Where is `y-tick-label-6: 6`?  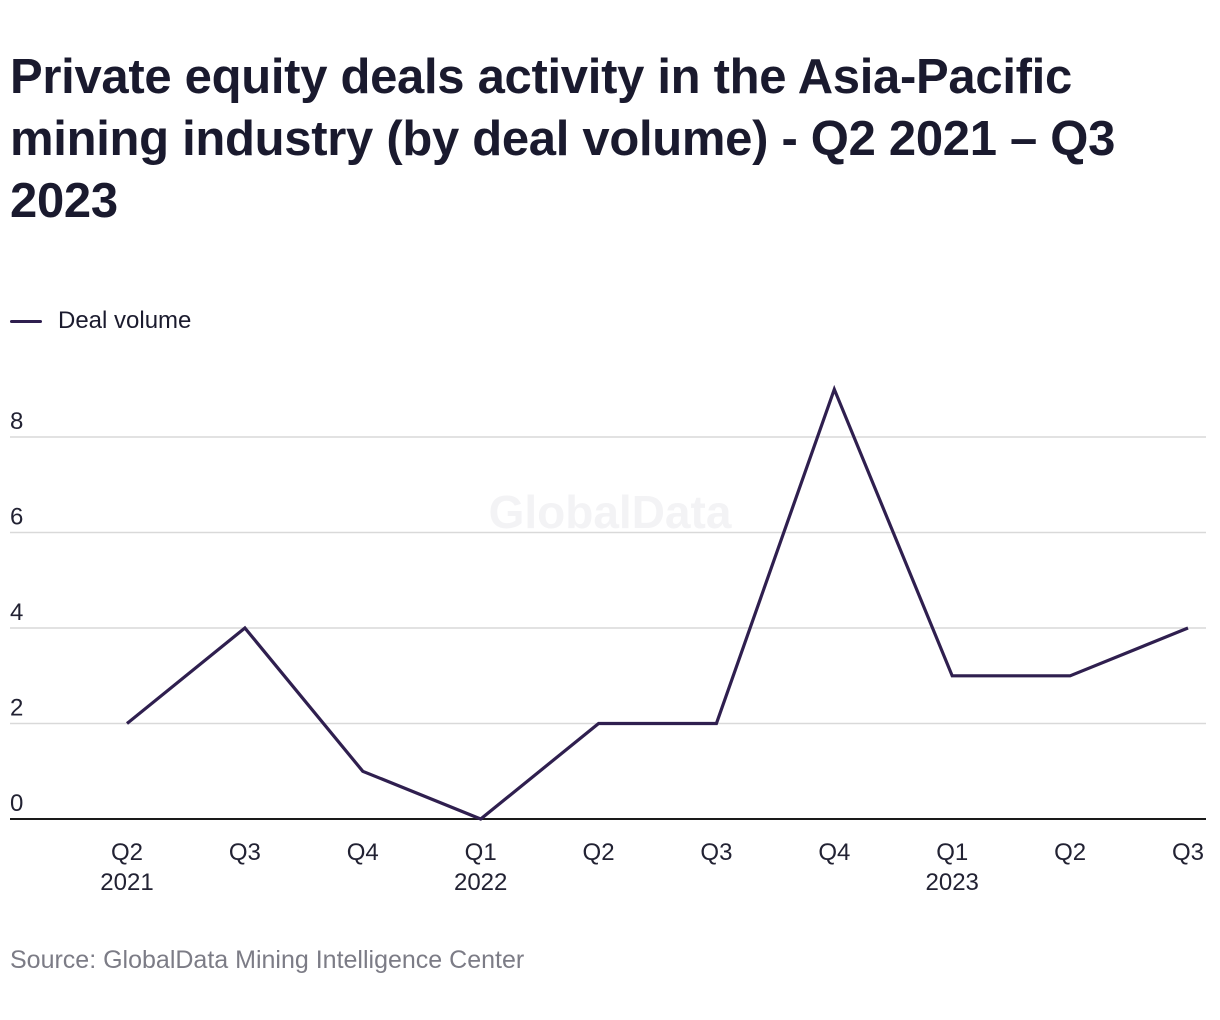
y-tick-label-6: 6 is located at coordinates (16, 517).